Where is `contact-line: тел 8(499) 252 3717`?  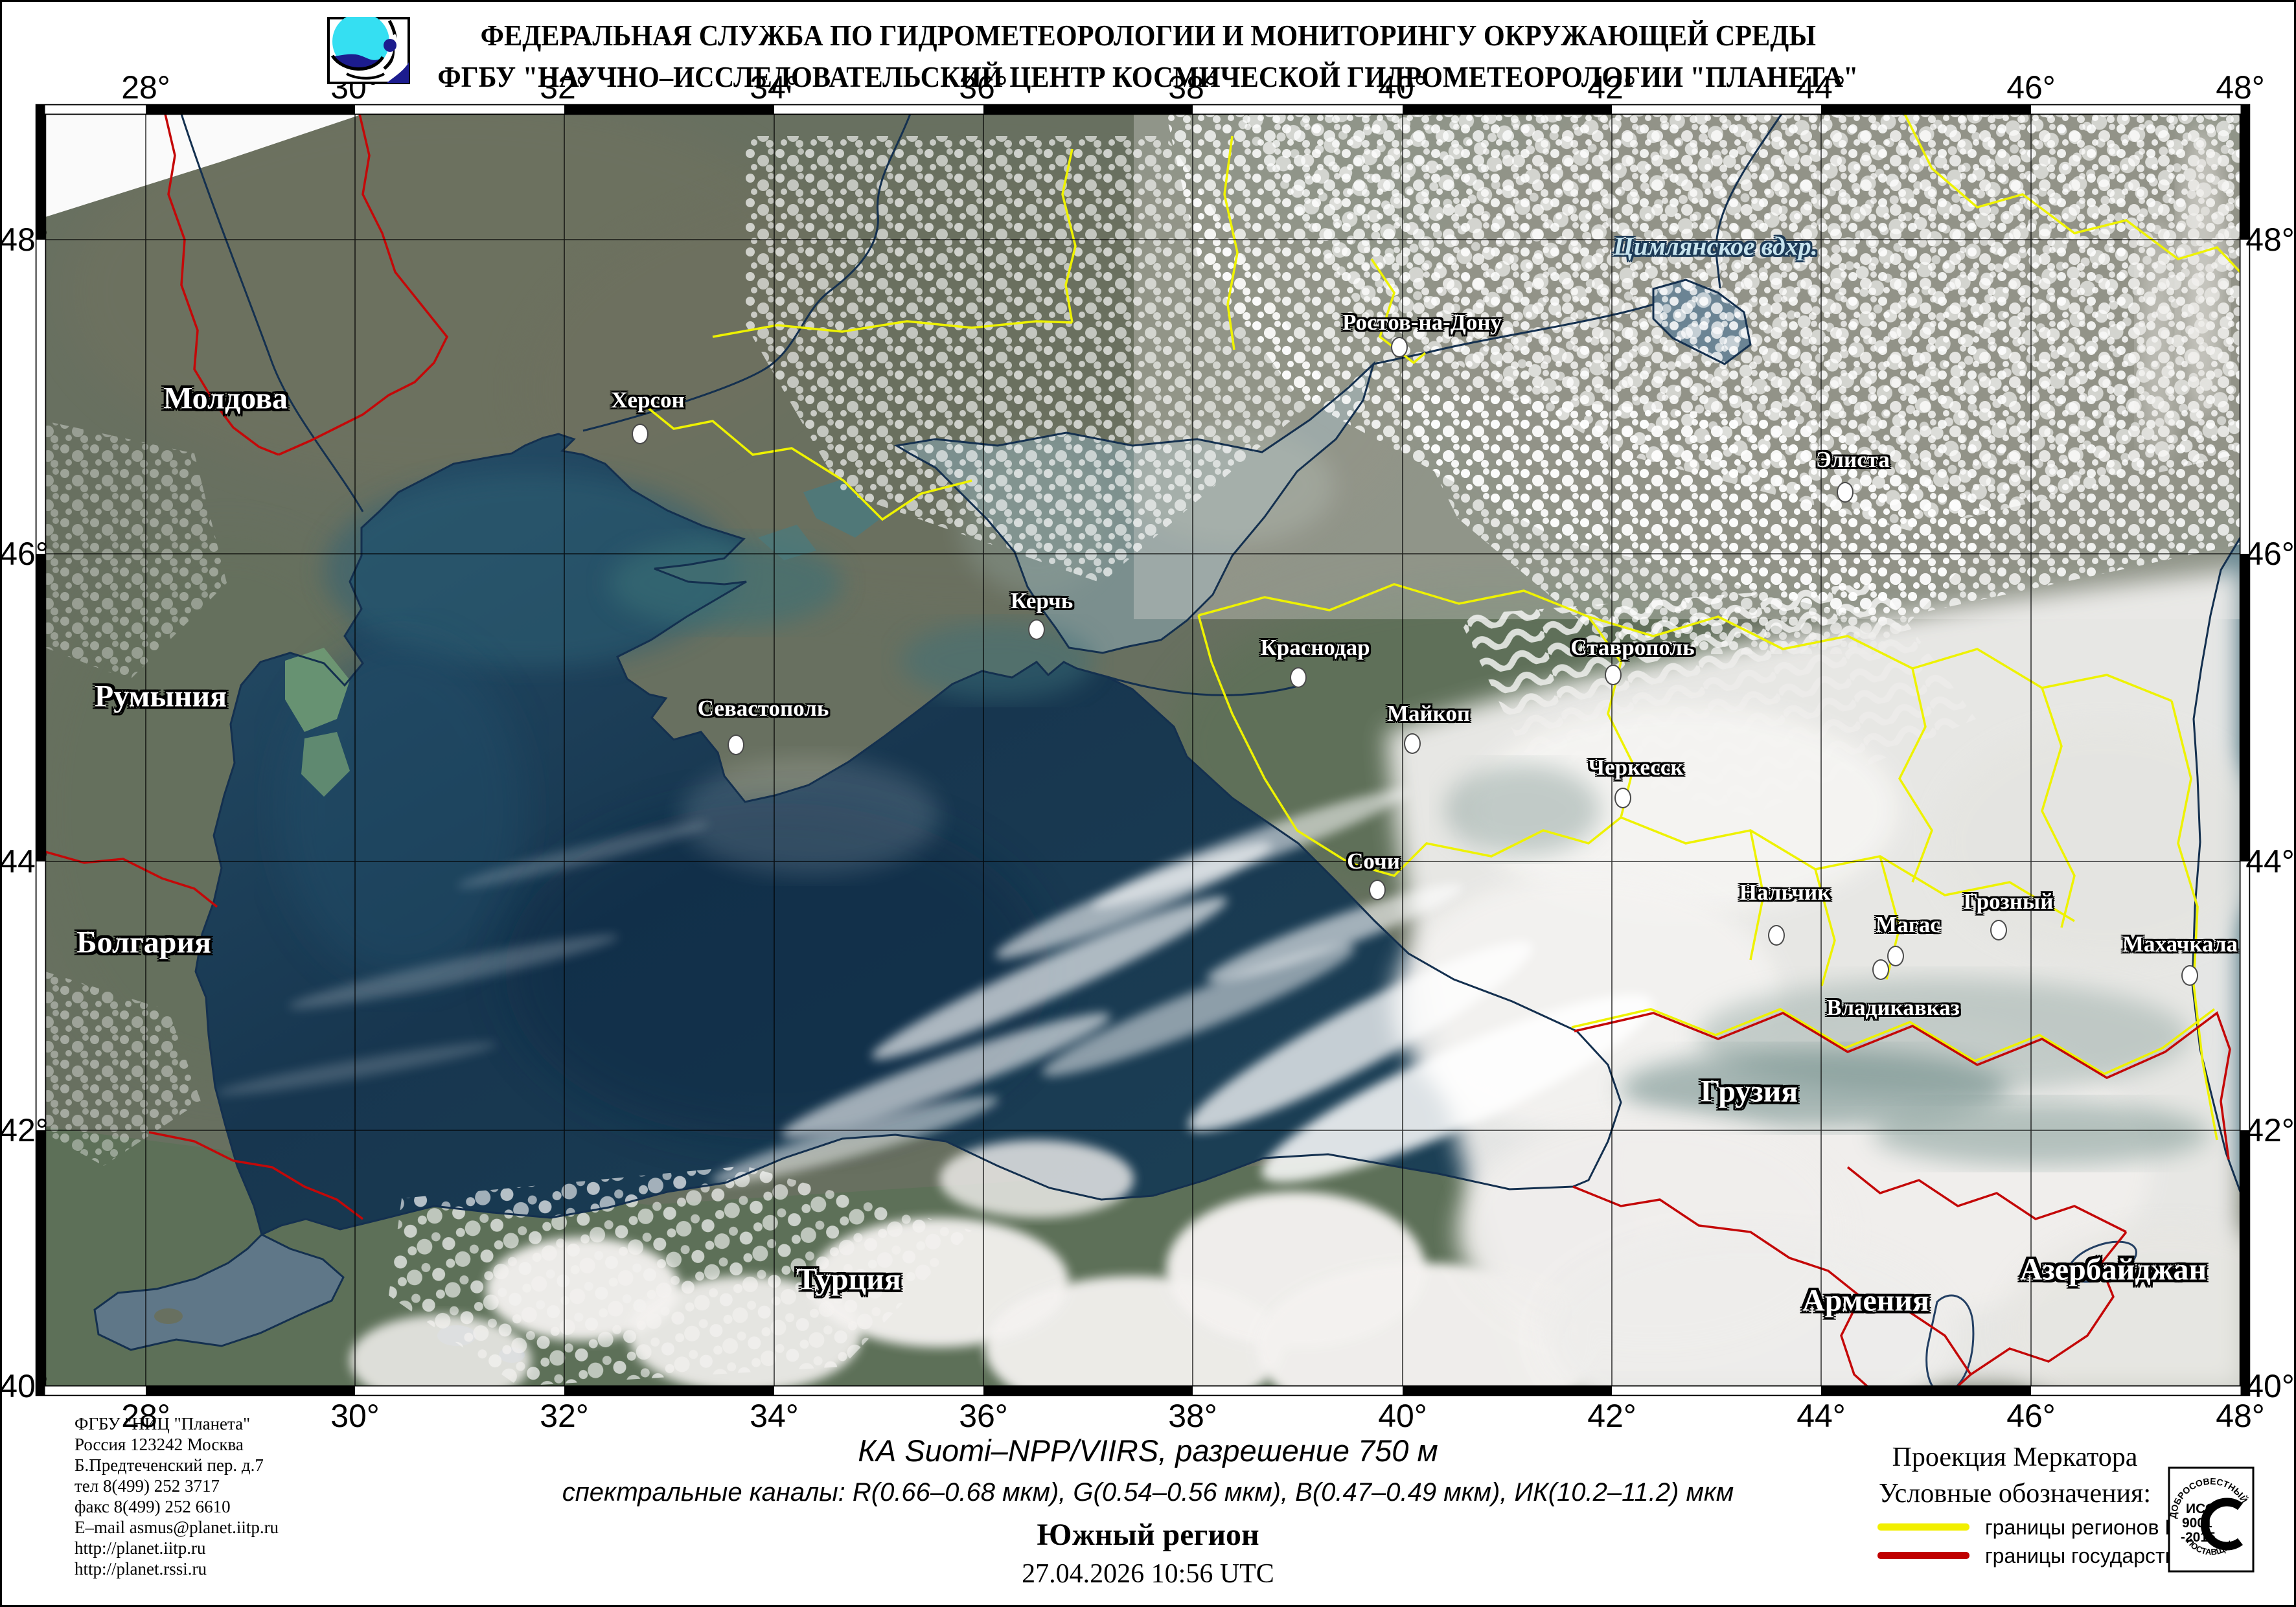
contact-line: тел 8(499) 252 3717 is located at coordinates (147, 1486).